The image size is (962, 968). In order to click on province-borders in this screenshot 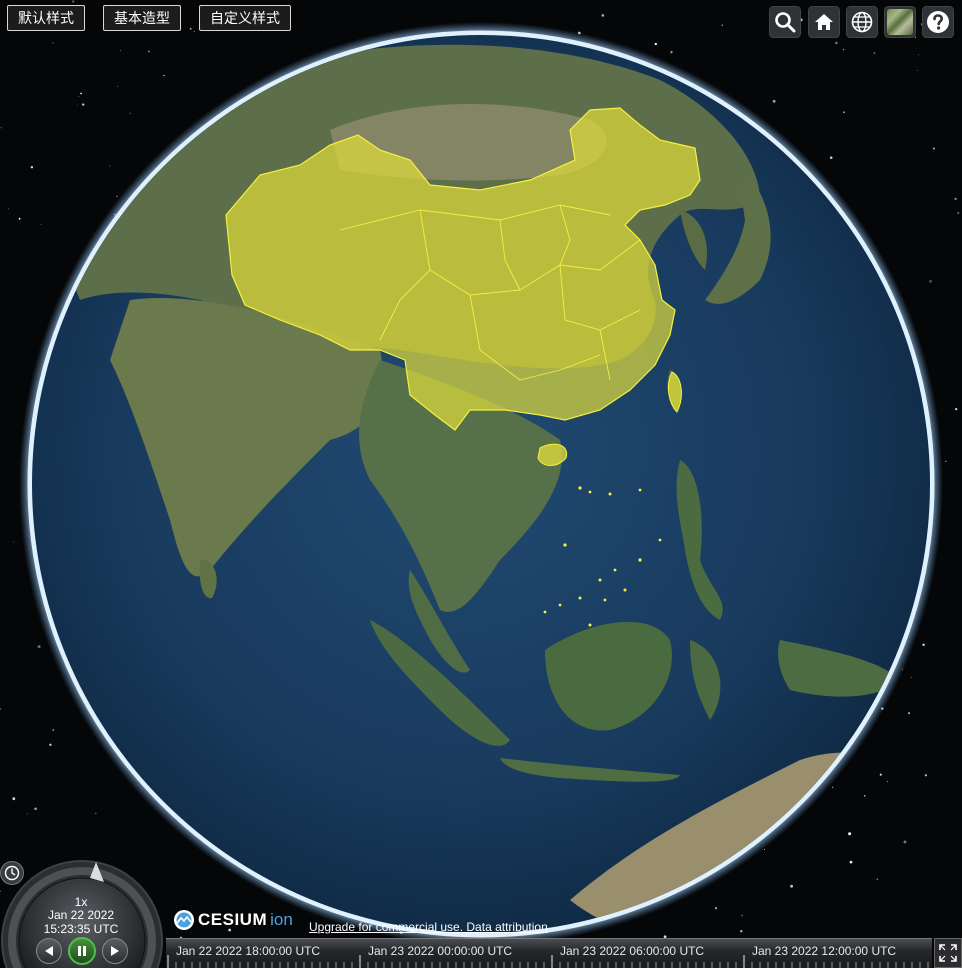, I will do `click(490, 292)`.